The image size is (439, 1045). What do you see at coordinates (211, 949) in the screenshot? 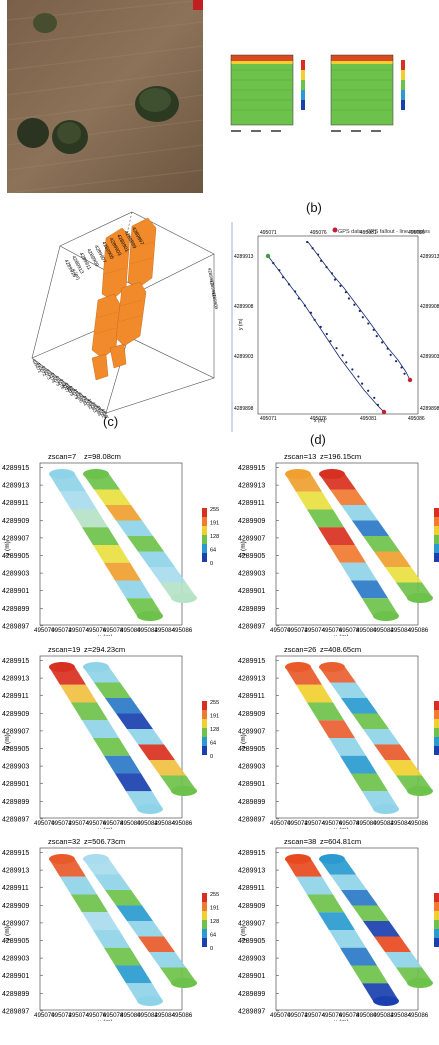
I see `colorbar-tick: 0` at bounding box center [211, 949].